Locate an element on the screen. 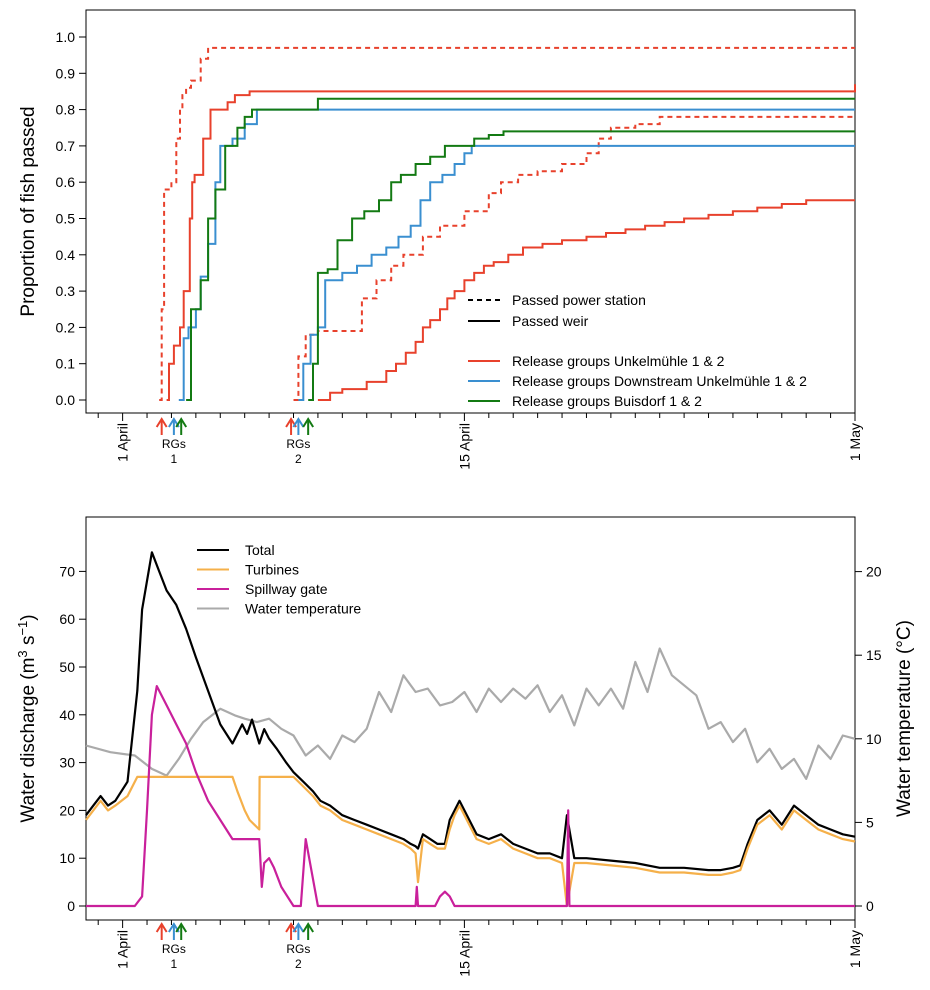  y2-tick-label: 20 is located at coordinates (874, 572).